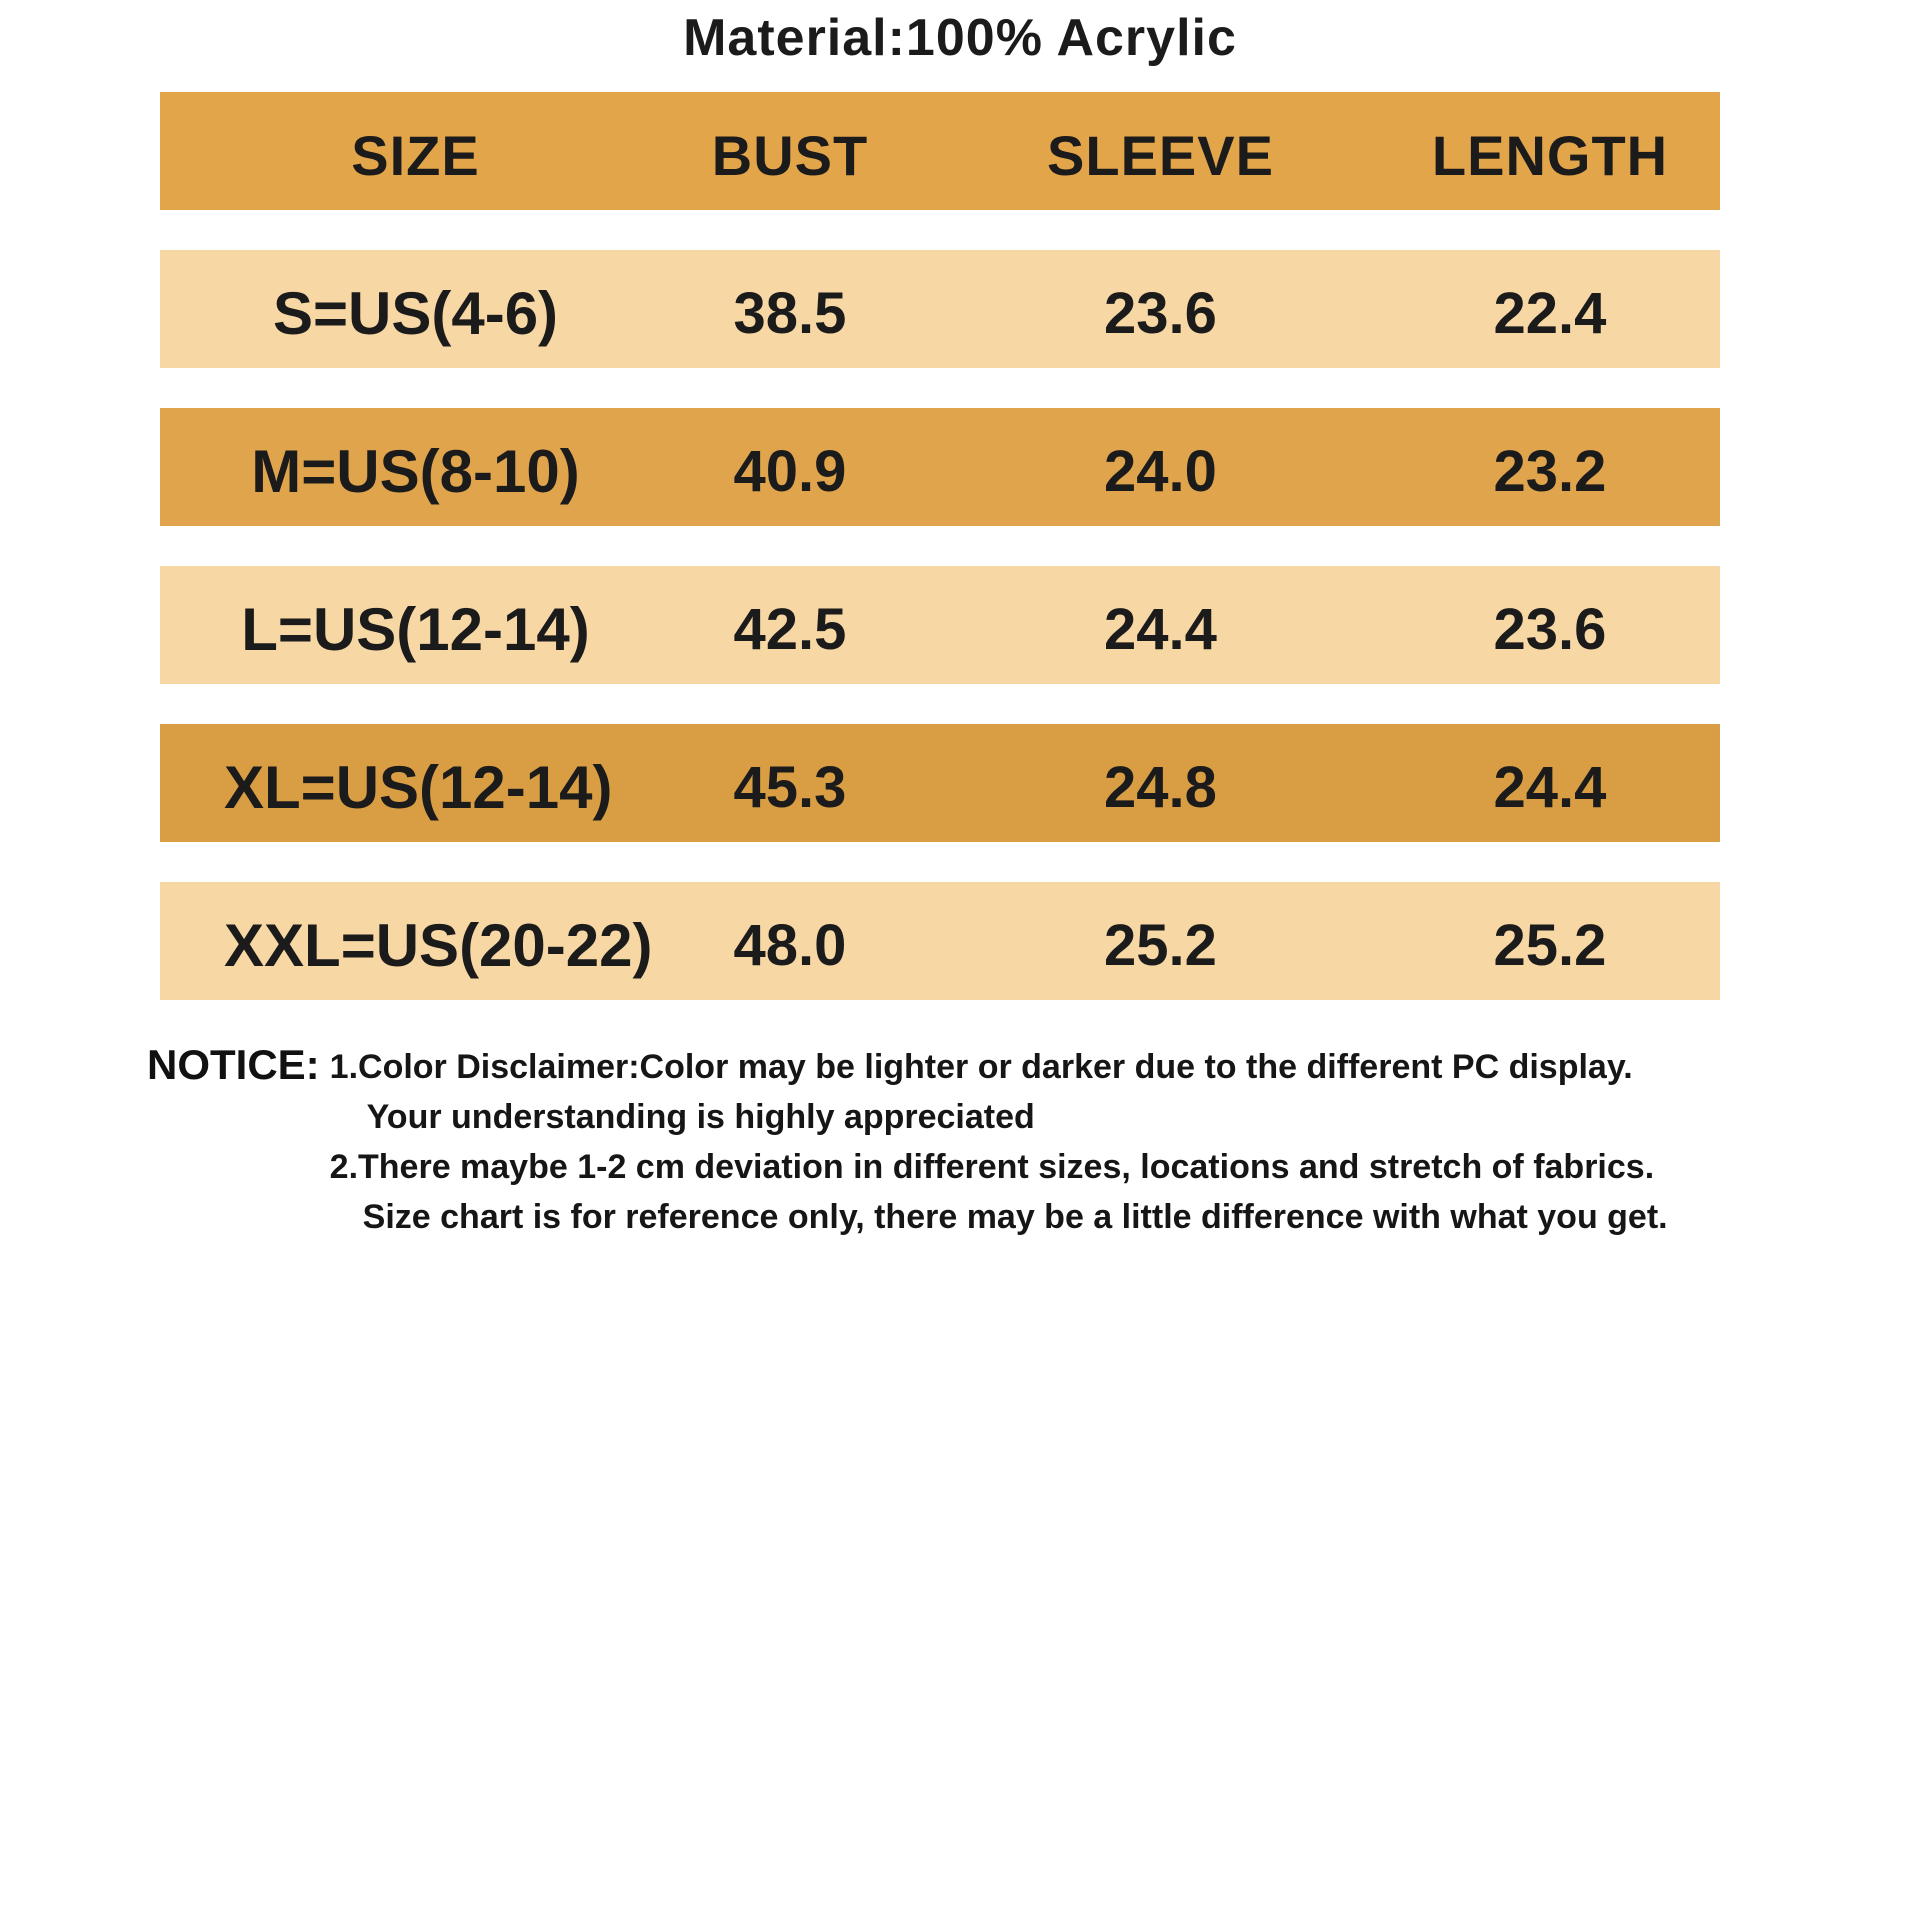 The width and height of the screenshot is (1920, 1920). What do you see at coordinates (940, 783) in the screenshot?
I see `table-row-xl: XL=US(12-14) 45.3 24.8 24.4` at bounding box center [940, 783].